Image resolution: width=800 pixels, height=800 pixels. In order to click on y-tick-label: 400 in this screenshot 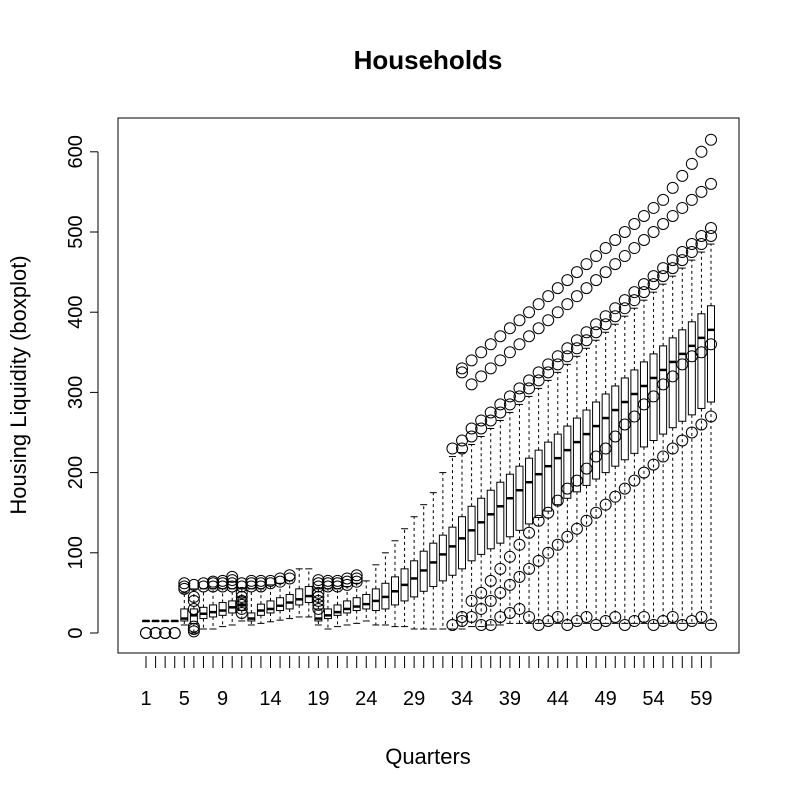, I will do `click(76, 312)`.